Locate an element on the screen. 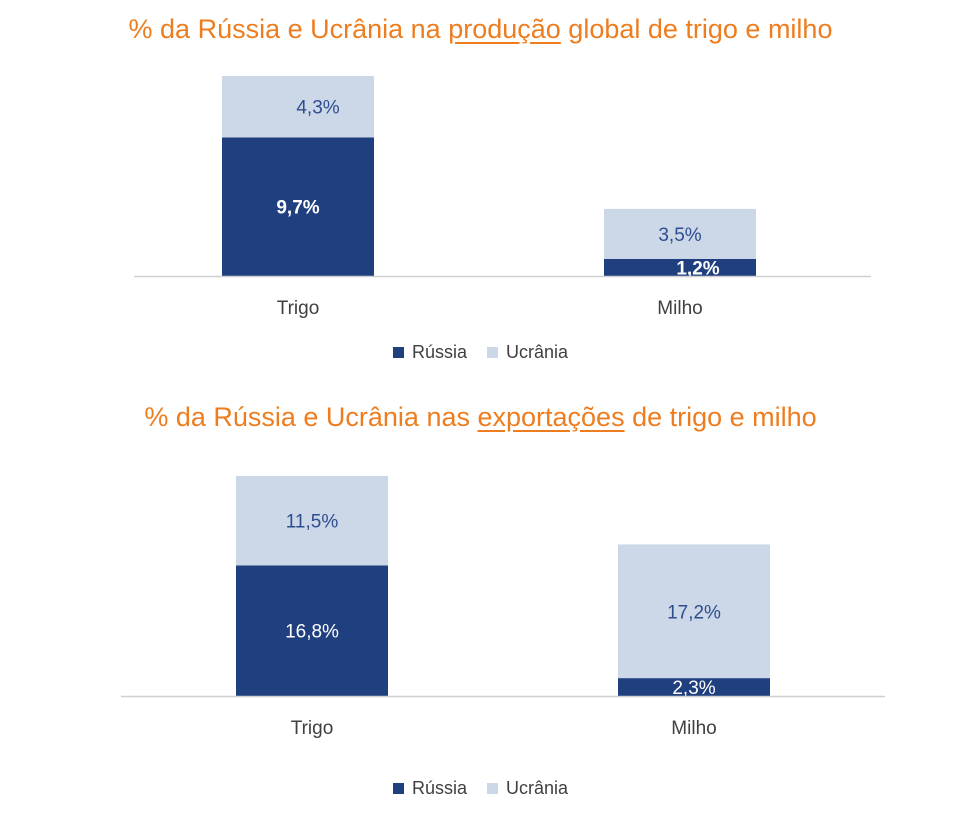 The width and height of the screenshot is (961, 822). chart-2-legend: Rússia Ucrânia is located at coordinates (480, 788).